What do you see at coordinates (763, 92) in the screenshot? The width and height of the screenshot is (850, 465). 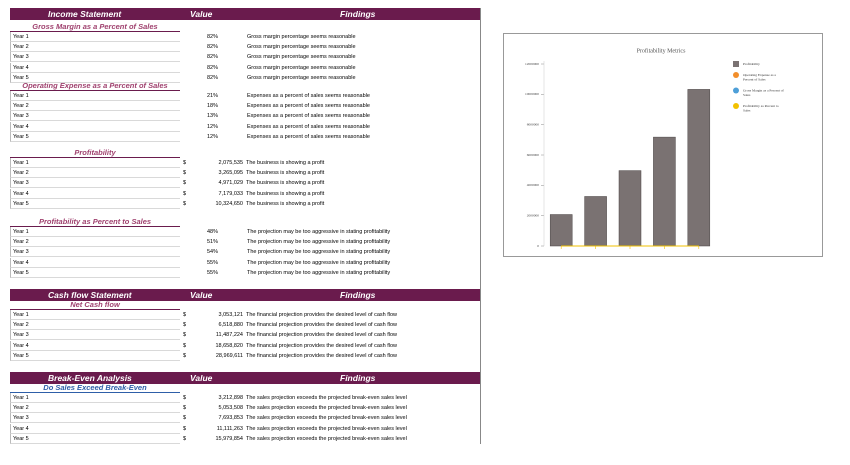 I see `legend-label: Gross Margin as a Percent of Sales` at bounding box center [763, 92].